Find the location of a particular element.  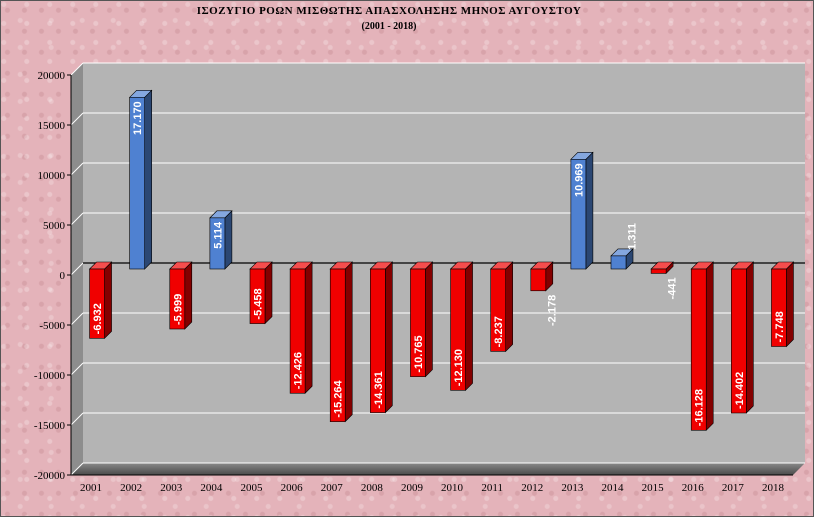

x-tick-label: 2001 is located at coordinates (91, 488).